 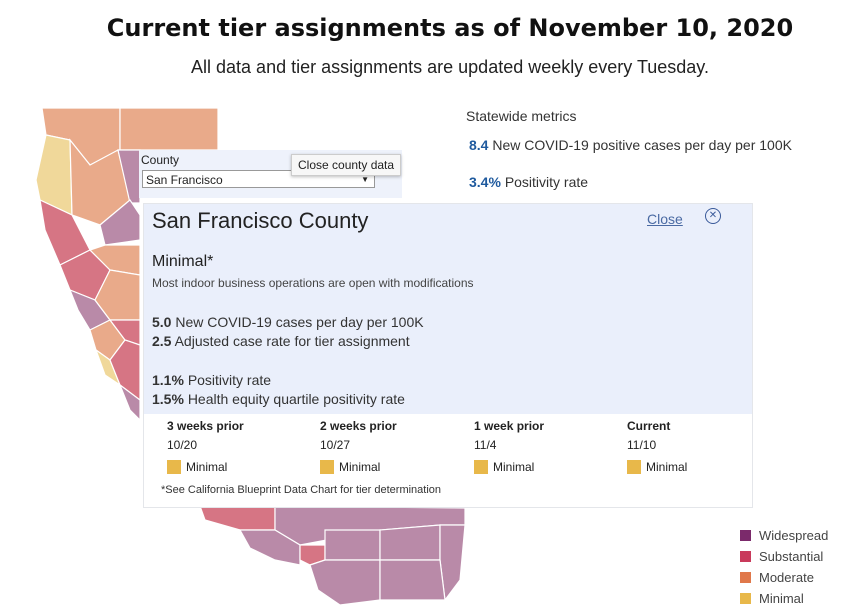 What do you see at coordinates (205, 446) in the screenshot?
I see `history-week: 3 weeks prior 10/20 Minimal` at bounding box center [205, 446].